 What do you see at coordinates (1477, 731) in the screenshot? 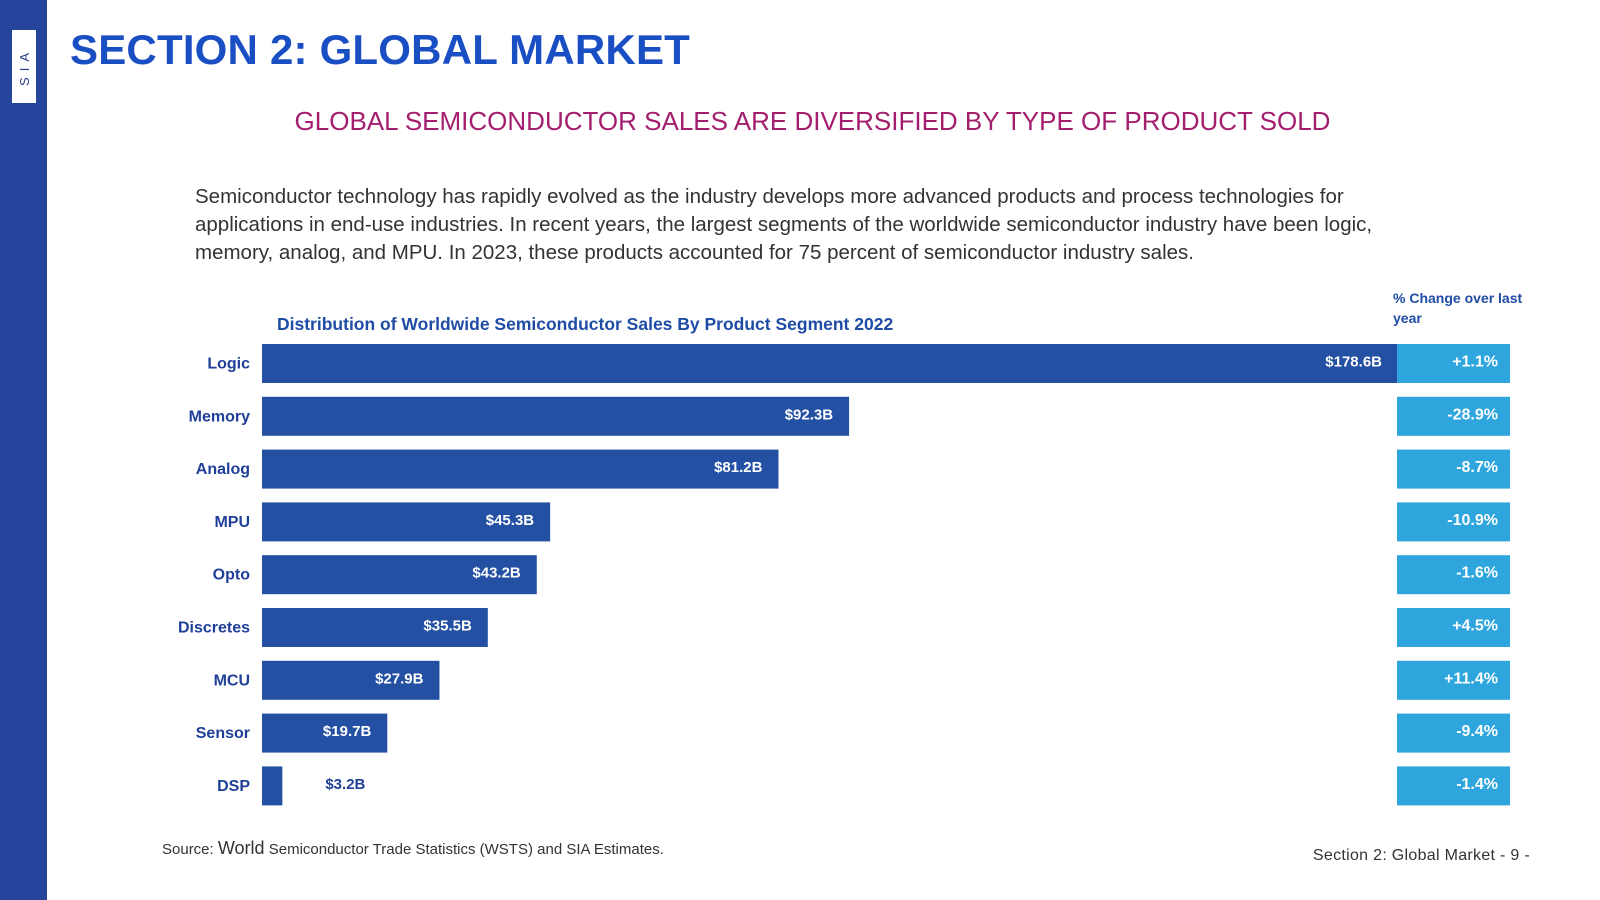
I see `change-label-sensor: -9.4%` at bounding box center [1477, 731].